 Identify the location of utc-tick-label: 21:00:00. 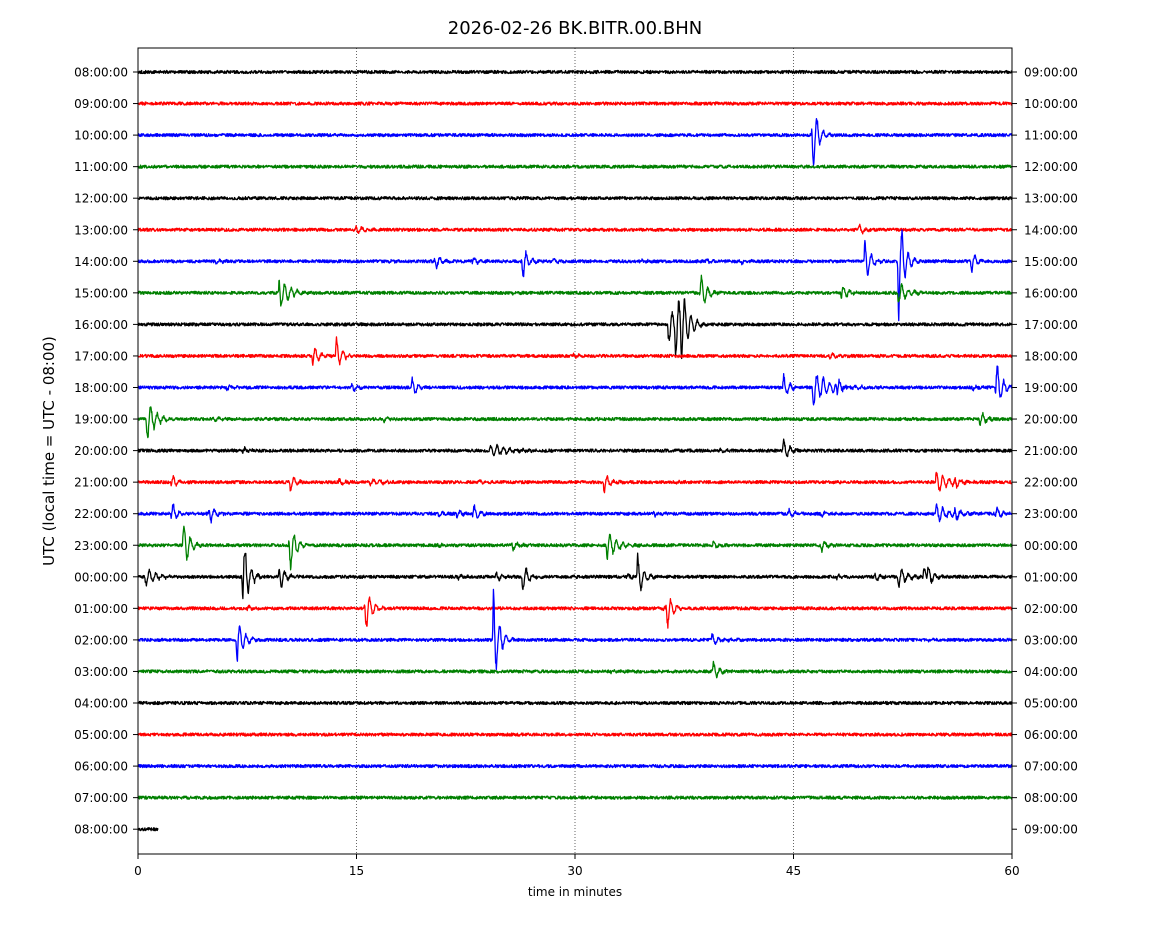
(101, 483).